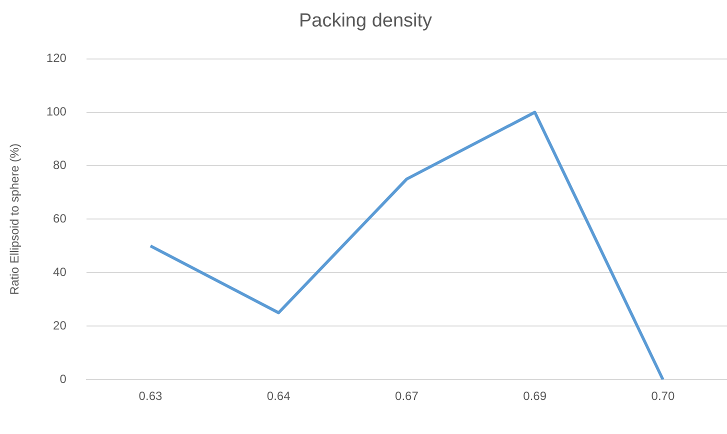  Describe the element at coordinates (150, 396) in the screenshot. I see `x-tick-label: 0.63` at that location.